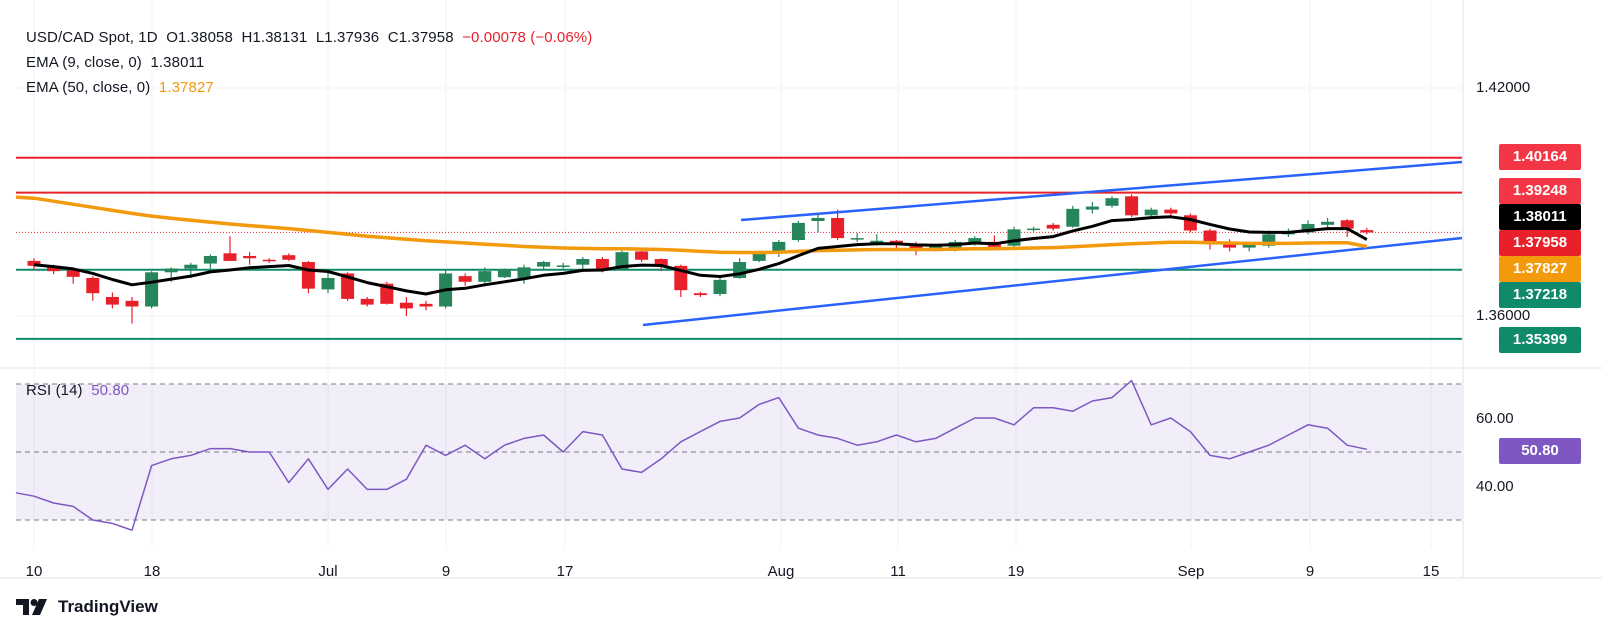 This screenshot has width=1602, height=644. Describe the element at coordinates (199, 37) in the screenshot. I see `open-value: O1.38058` at that location.